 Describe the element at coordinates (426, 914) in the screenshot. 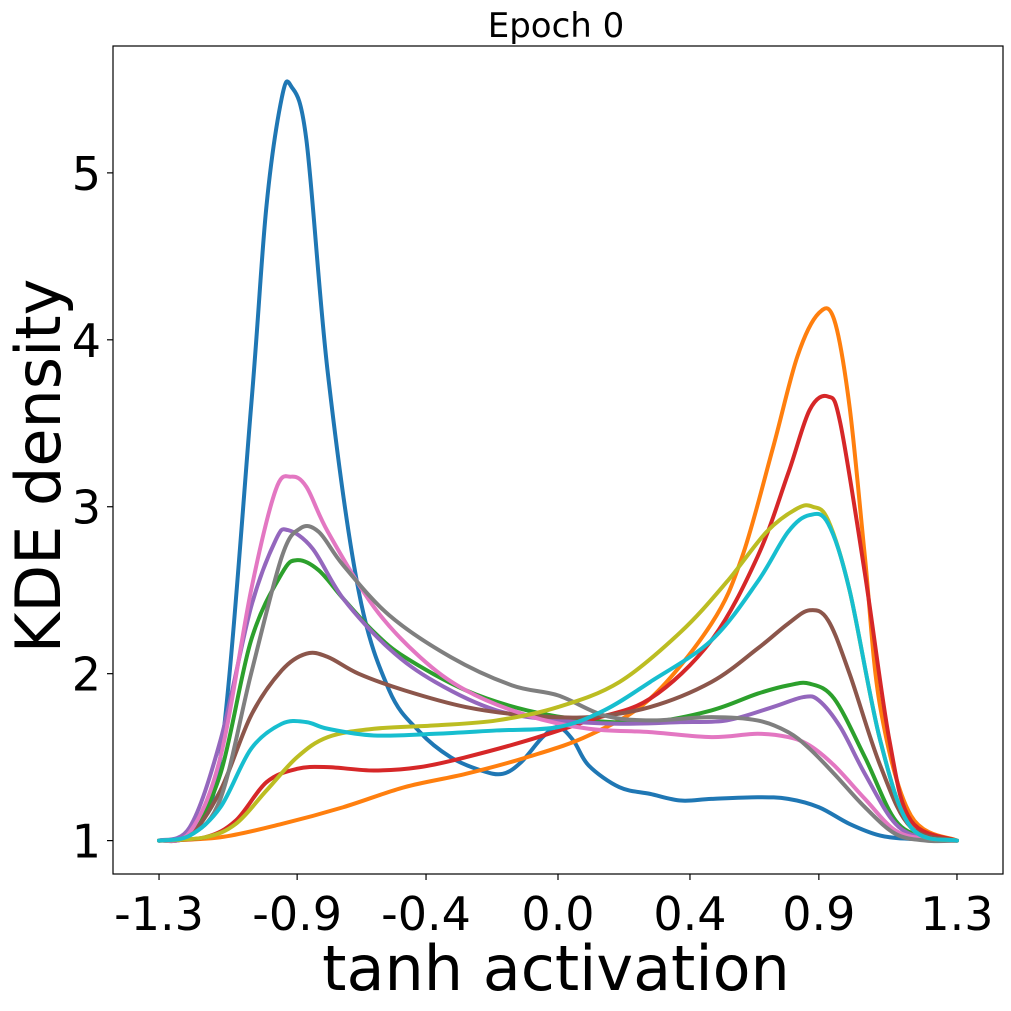

I see `x-tick-label: -0.4` at that location.